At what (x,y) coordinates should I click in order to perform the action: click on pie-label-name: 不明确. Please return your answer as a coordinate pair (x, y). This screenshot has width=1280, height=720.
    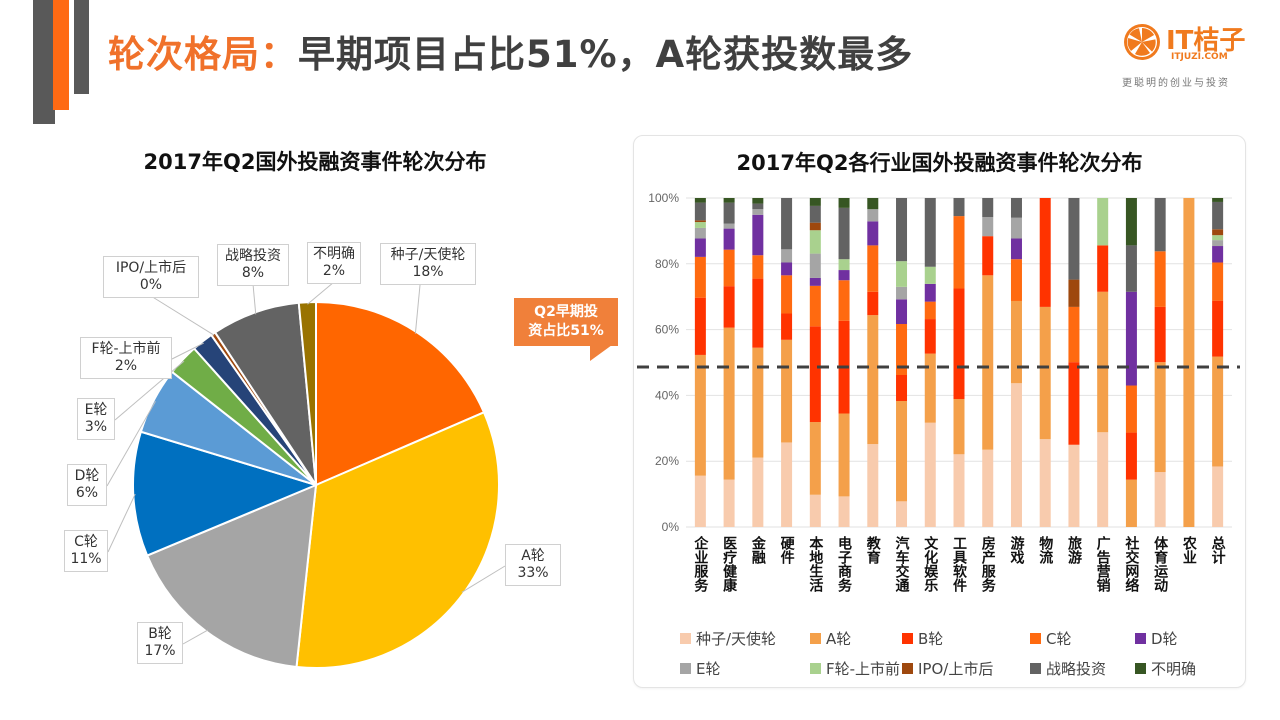
    Looking at the image, I should click on (334, 254).